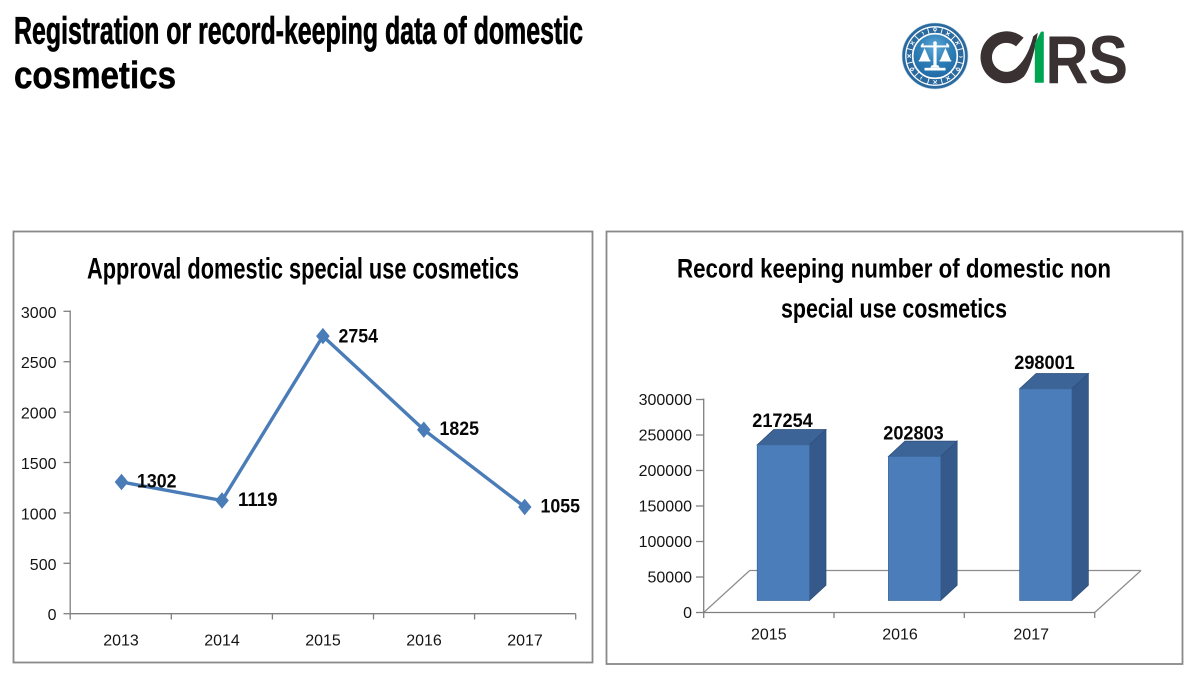  Describe the element at coordinates (359, 337) in the screenshot. I see `svg-text: 2754` at that location.